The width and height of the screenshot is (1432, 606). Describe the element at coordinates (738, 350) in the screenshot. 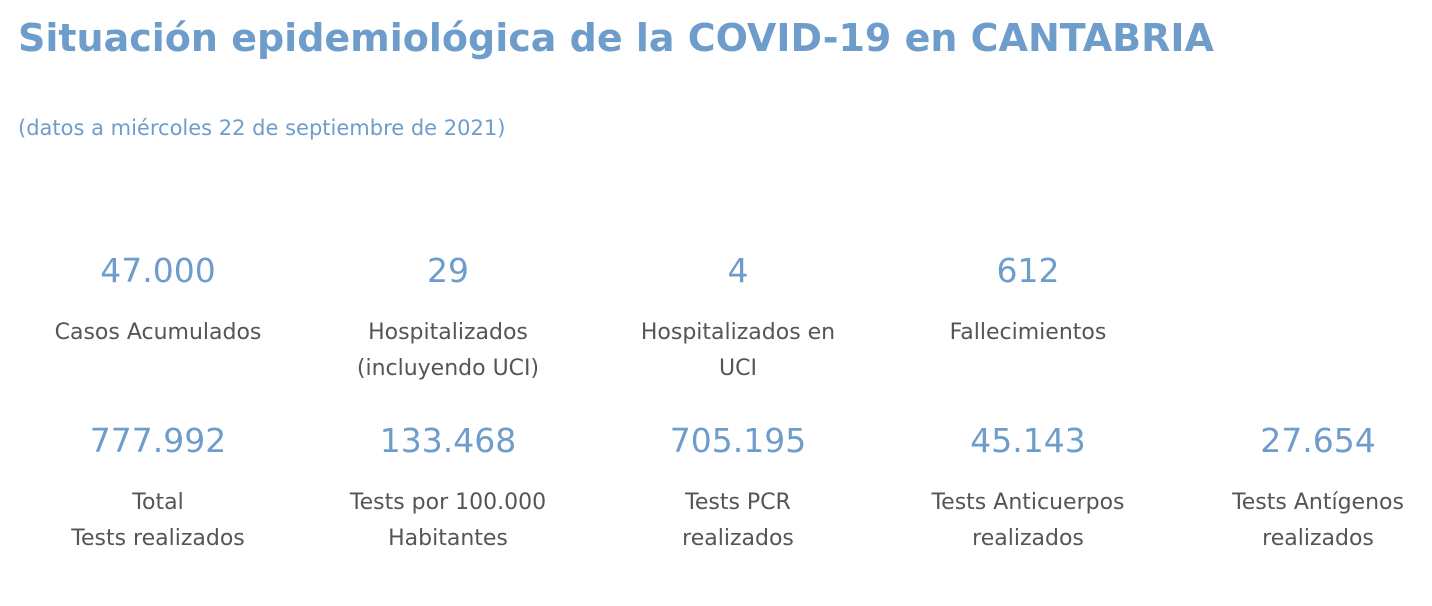

I see `stat-label: Hospitalizados en UCI` at that location.